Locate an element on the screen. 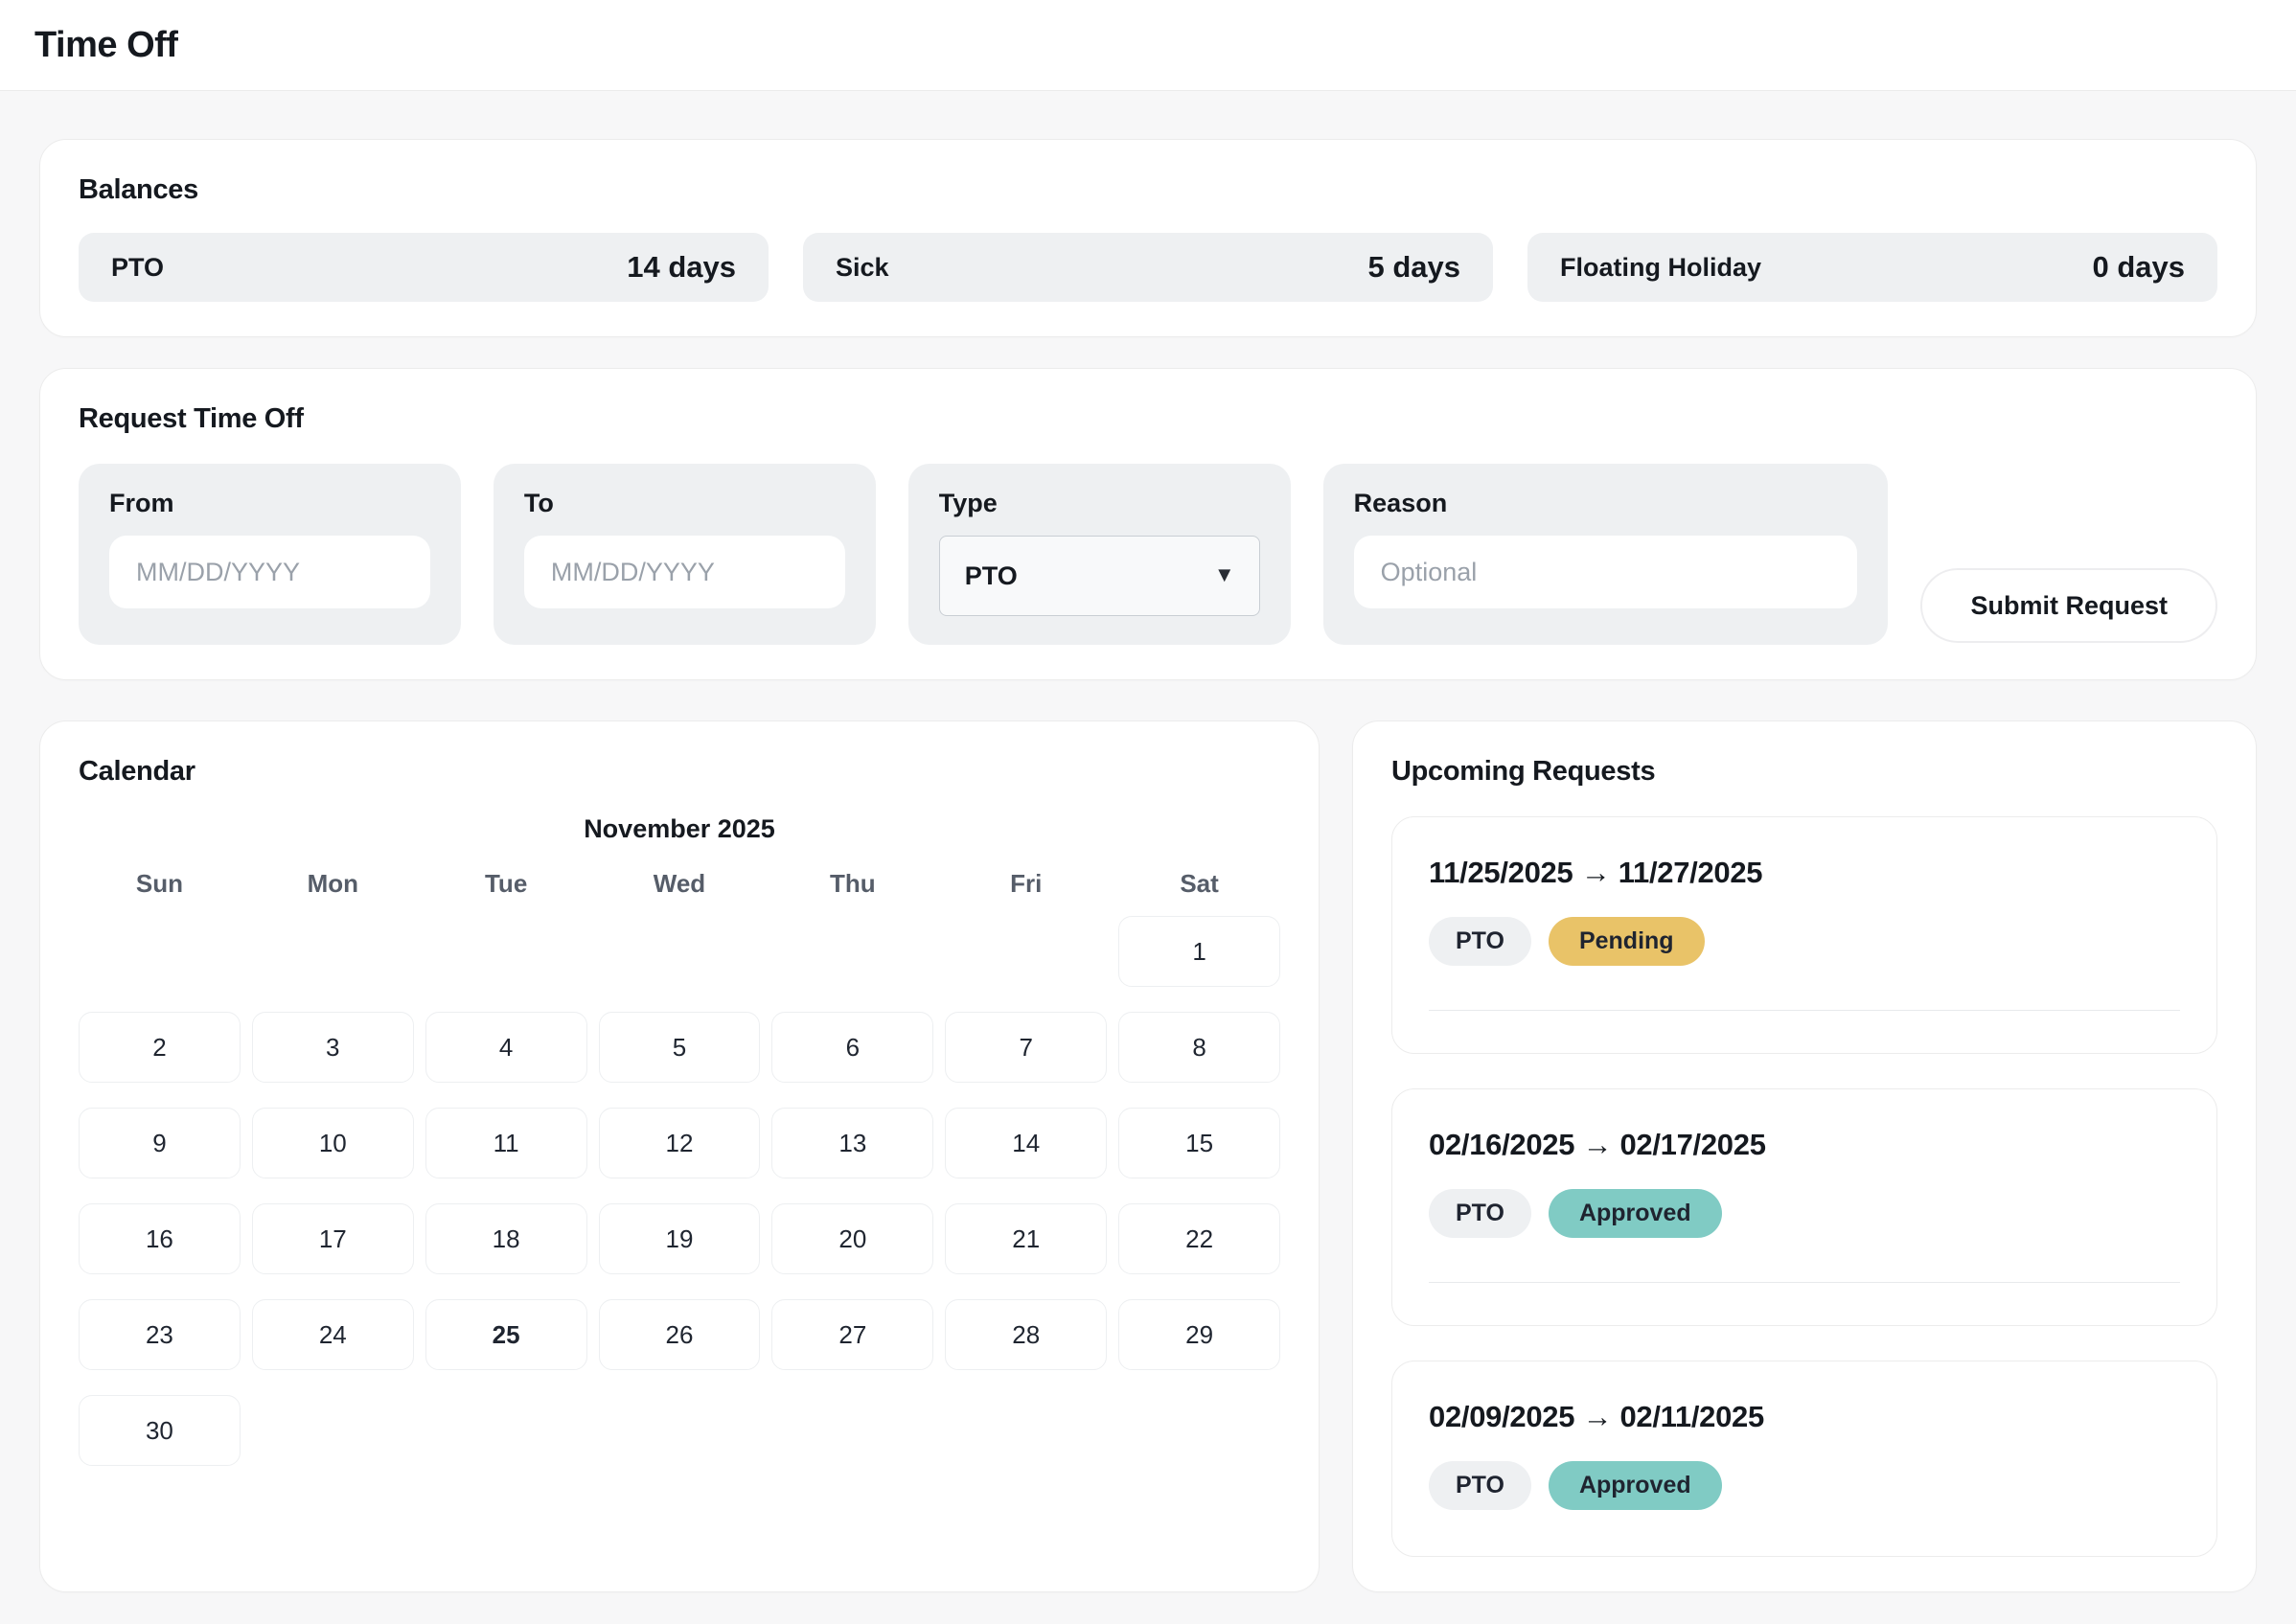  calendar-day-cell: 23 is located at coordinates (160, 1334).